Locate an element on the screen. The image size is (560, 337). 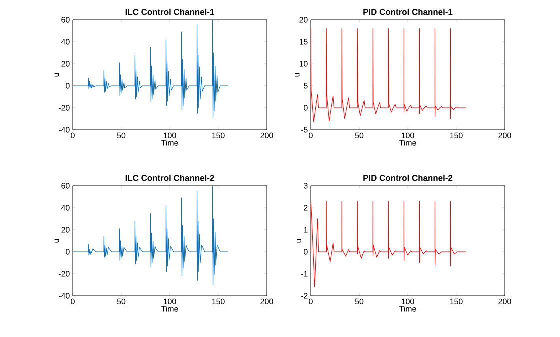
chart-title: ILC Control Channel-2 is located at coordinates (170, 178).